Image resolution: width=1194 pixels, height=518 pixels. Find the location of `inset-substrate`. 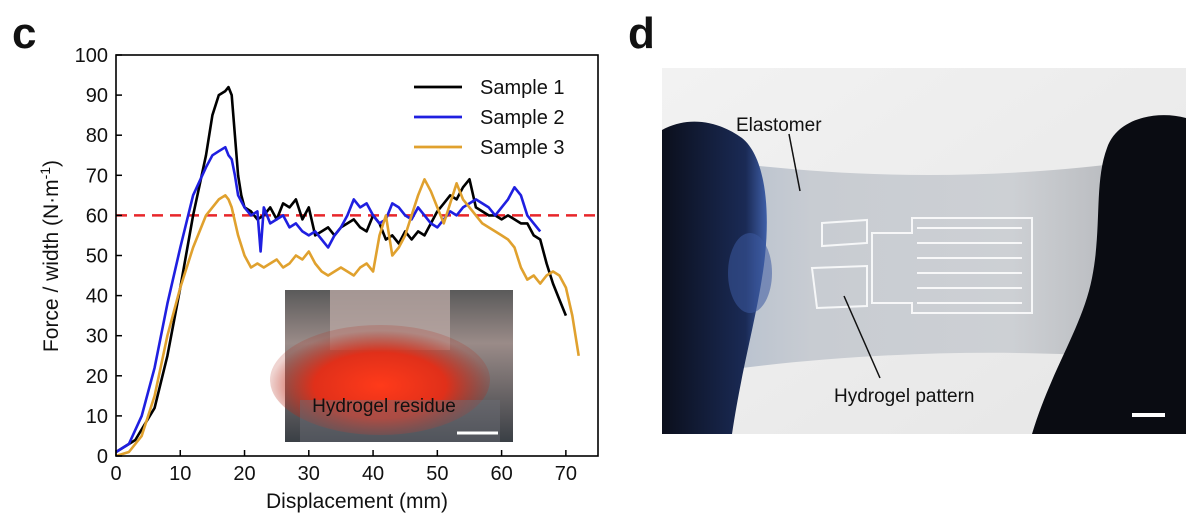

inset-substrate is located at coordinates (400, 421).